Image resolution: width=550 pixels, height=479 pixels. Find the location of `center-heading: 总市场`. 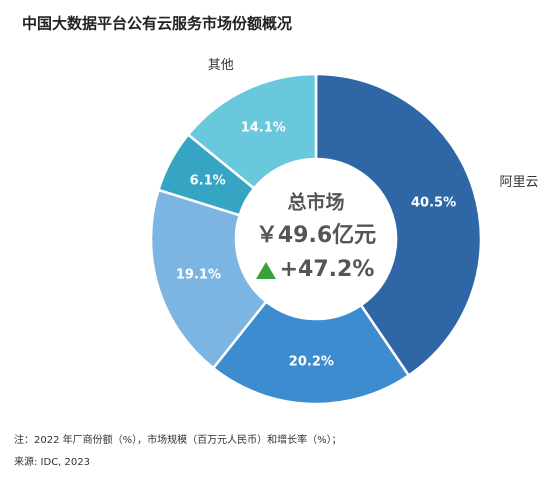

center-heading: 总市场 is located at coordinates (315, 202).